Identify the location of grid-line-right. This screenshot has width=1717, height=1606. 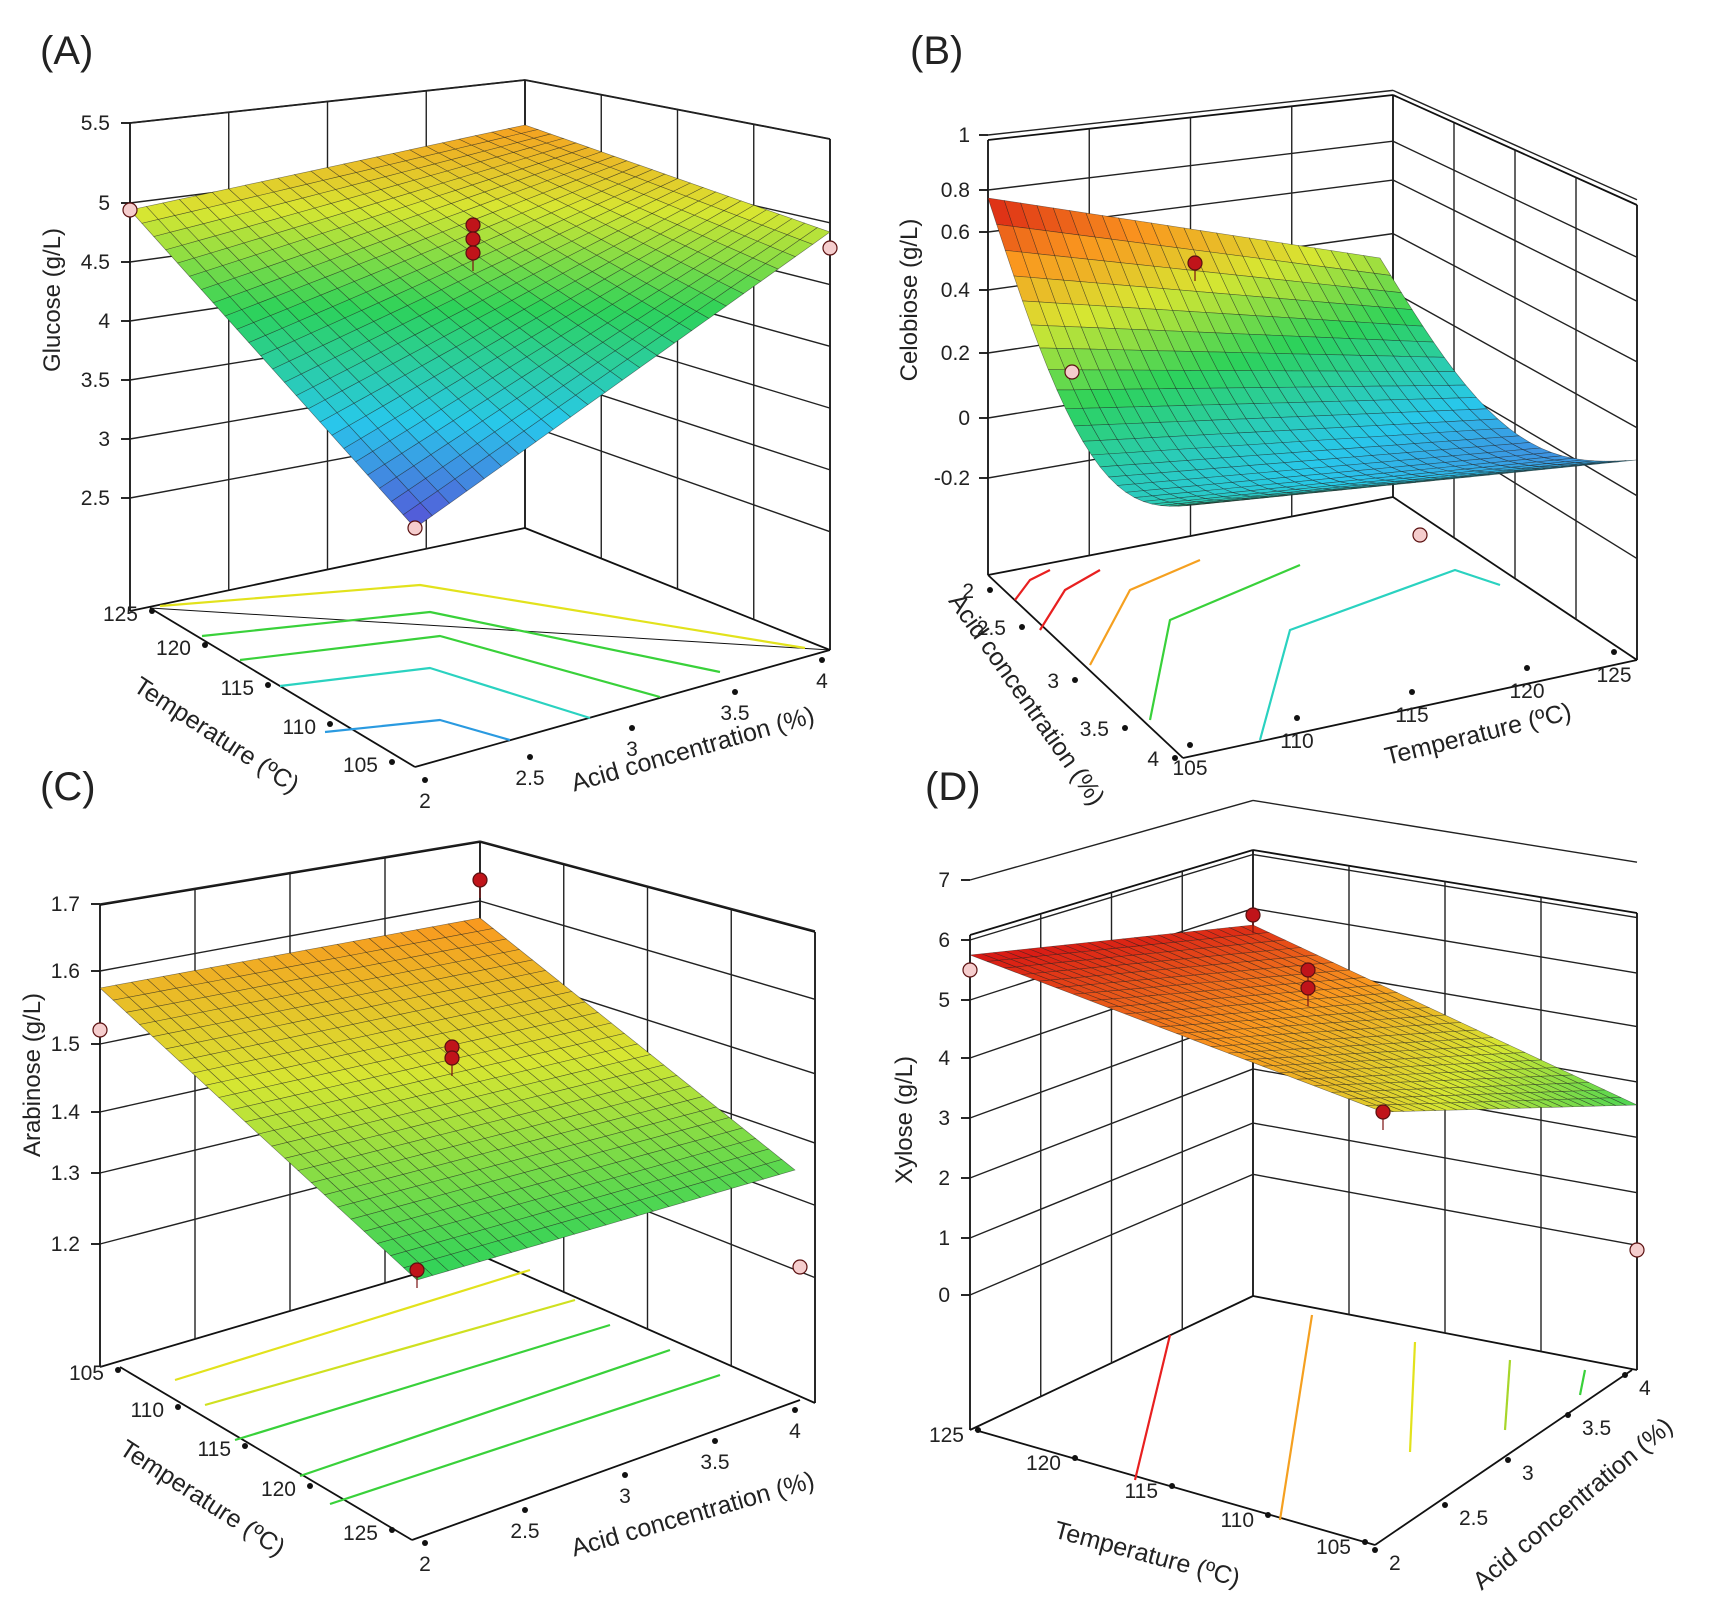
(647, 886).